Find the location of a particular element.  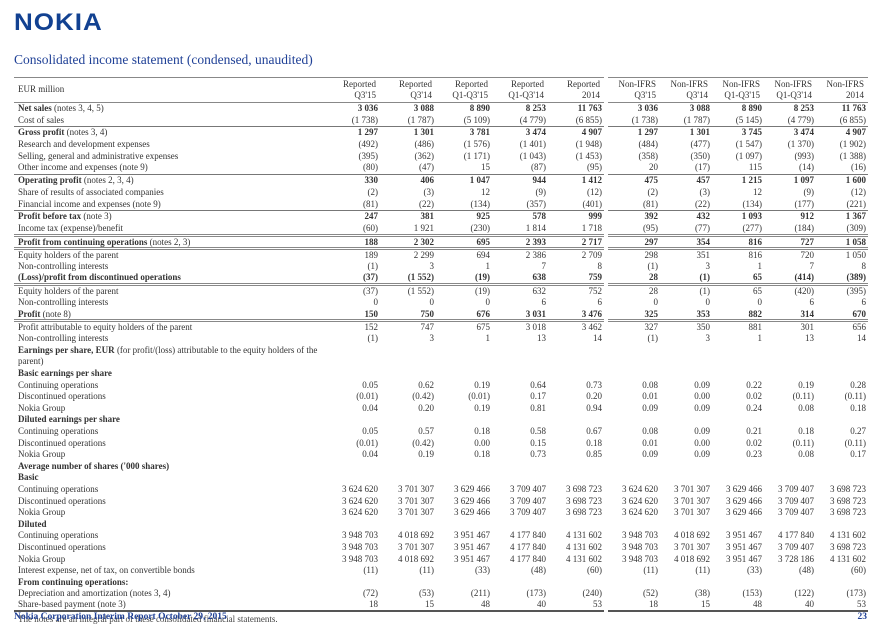

value-cell: 3 624 620 is located at coordinates (360, 488).